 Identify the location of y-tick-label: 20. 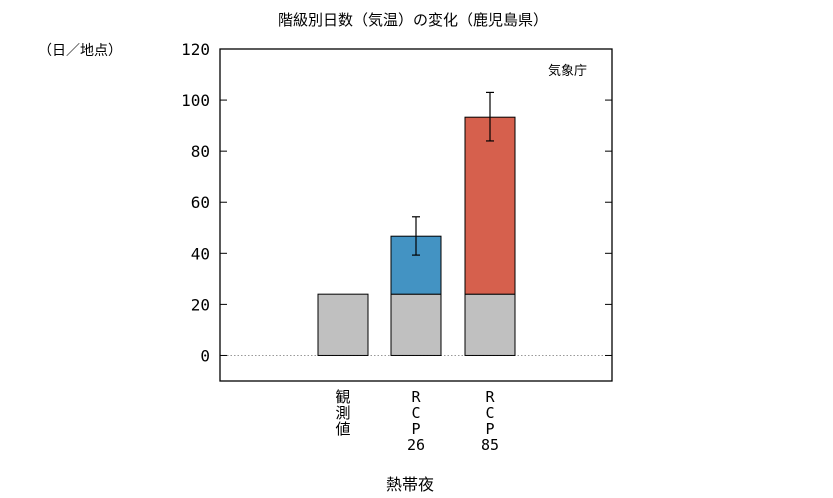
(200, 304).